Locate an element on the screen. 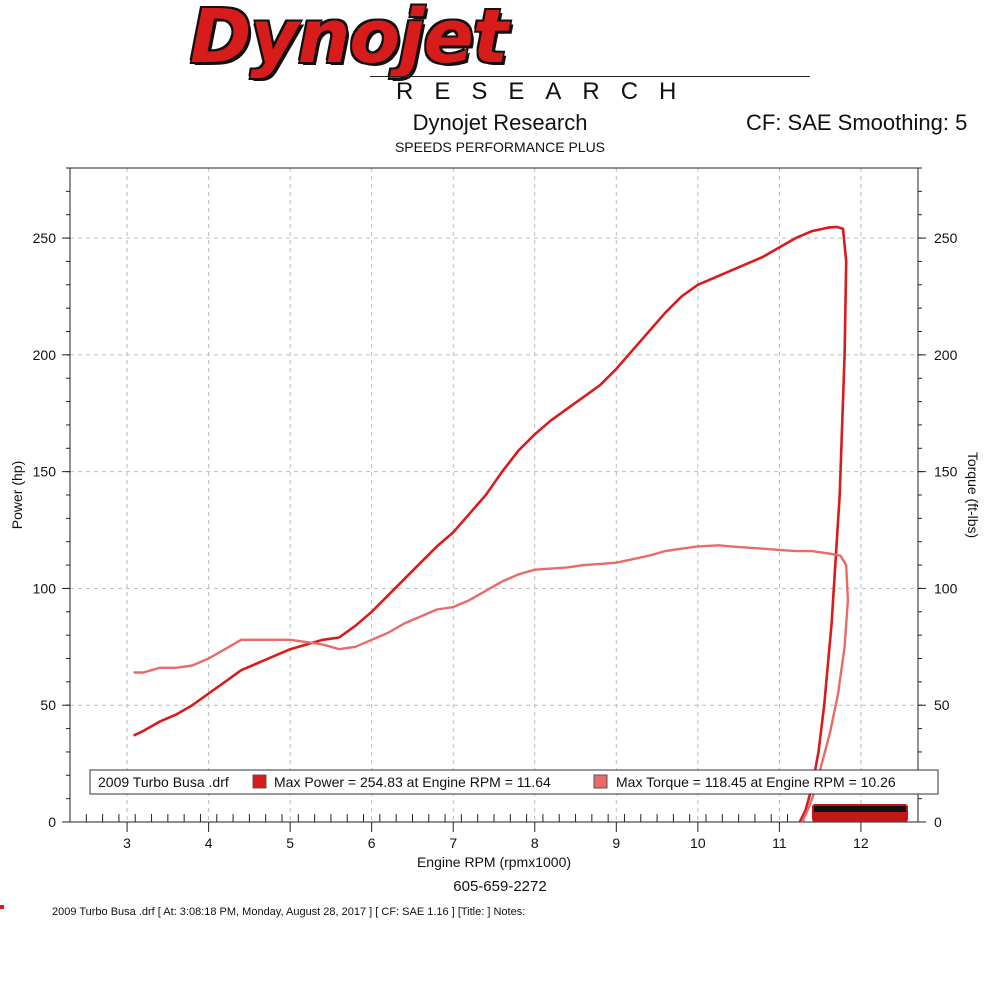  x-tick-label: 3 is located at coordinates (127, 843).